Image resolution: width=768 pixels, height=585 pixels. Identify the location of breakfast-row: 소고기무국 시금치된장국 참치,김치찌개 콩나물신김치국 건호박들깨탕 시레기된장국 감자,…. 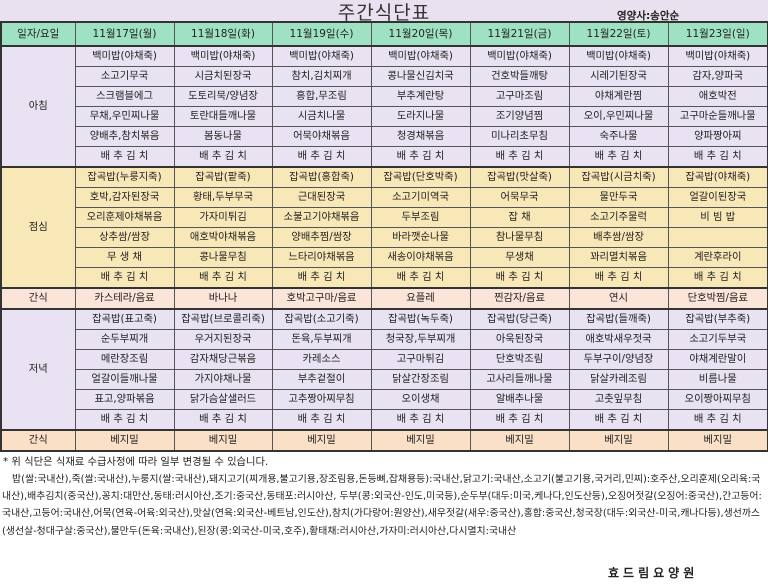
(384, 76).